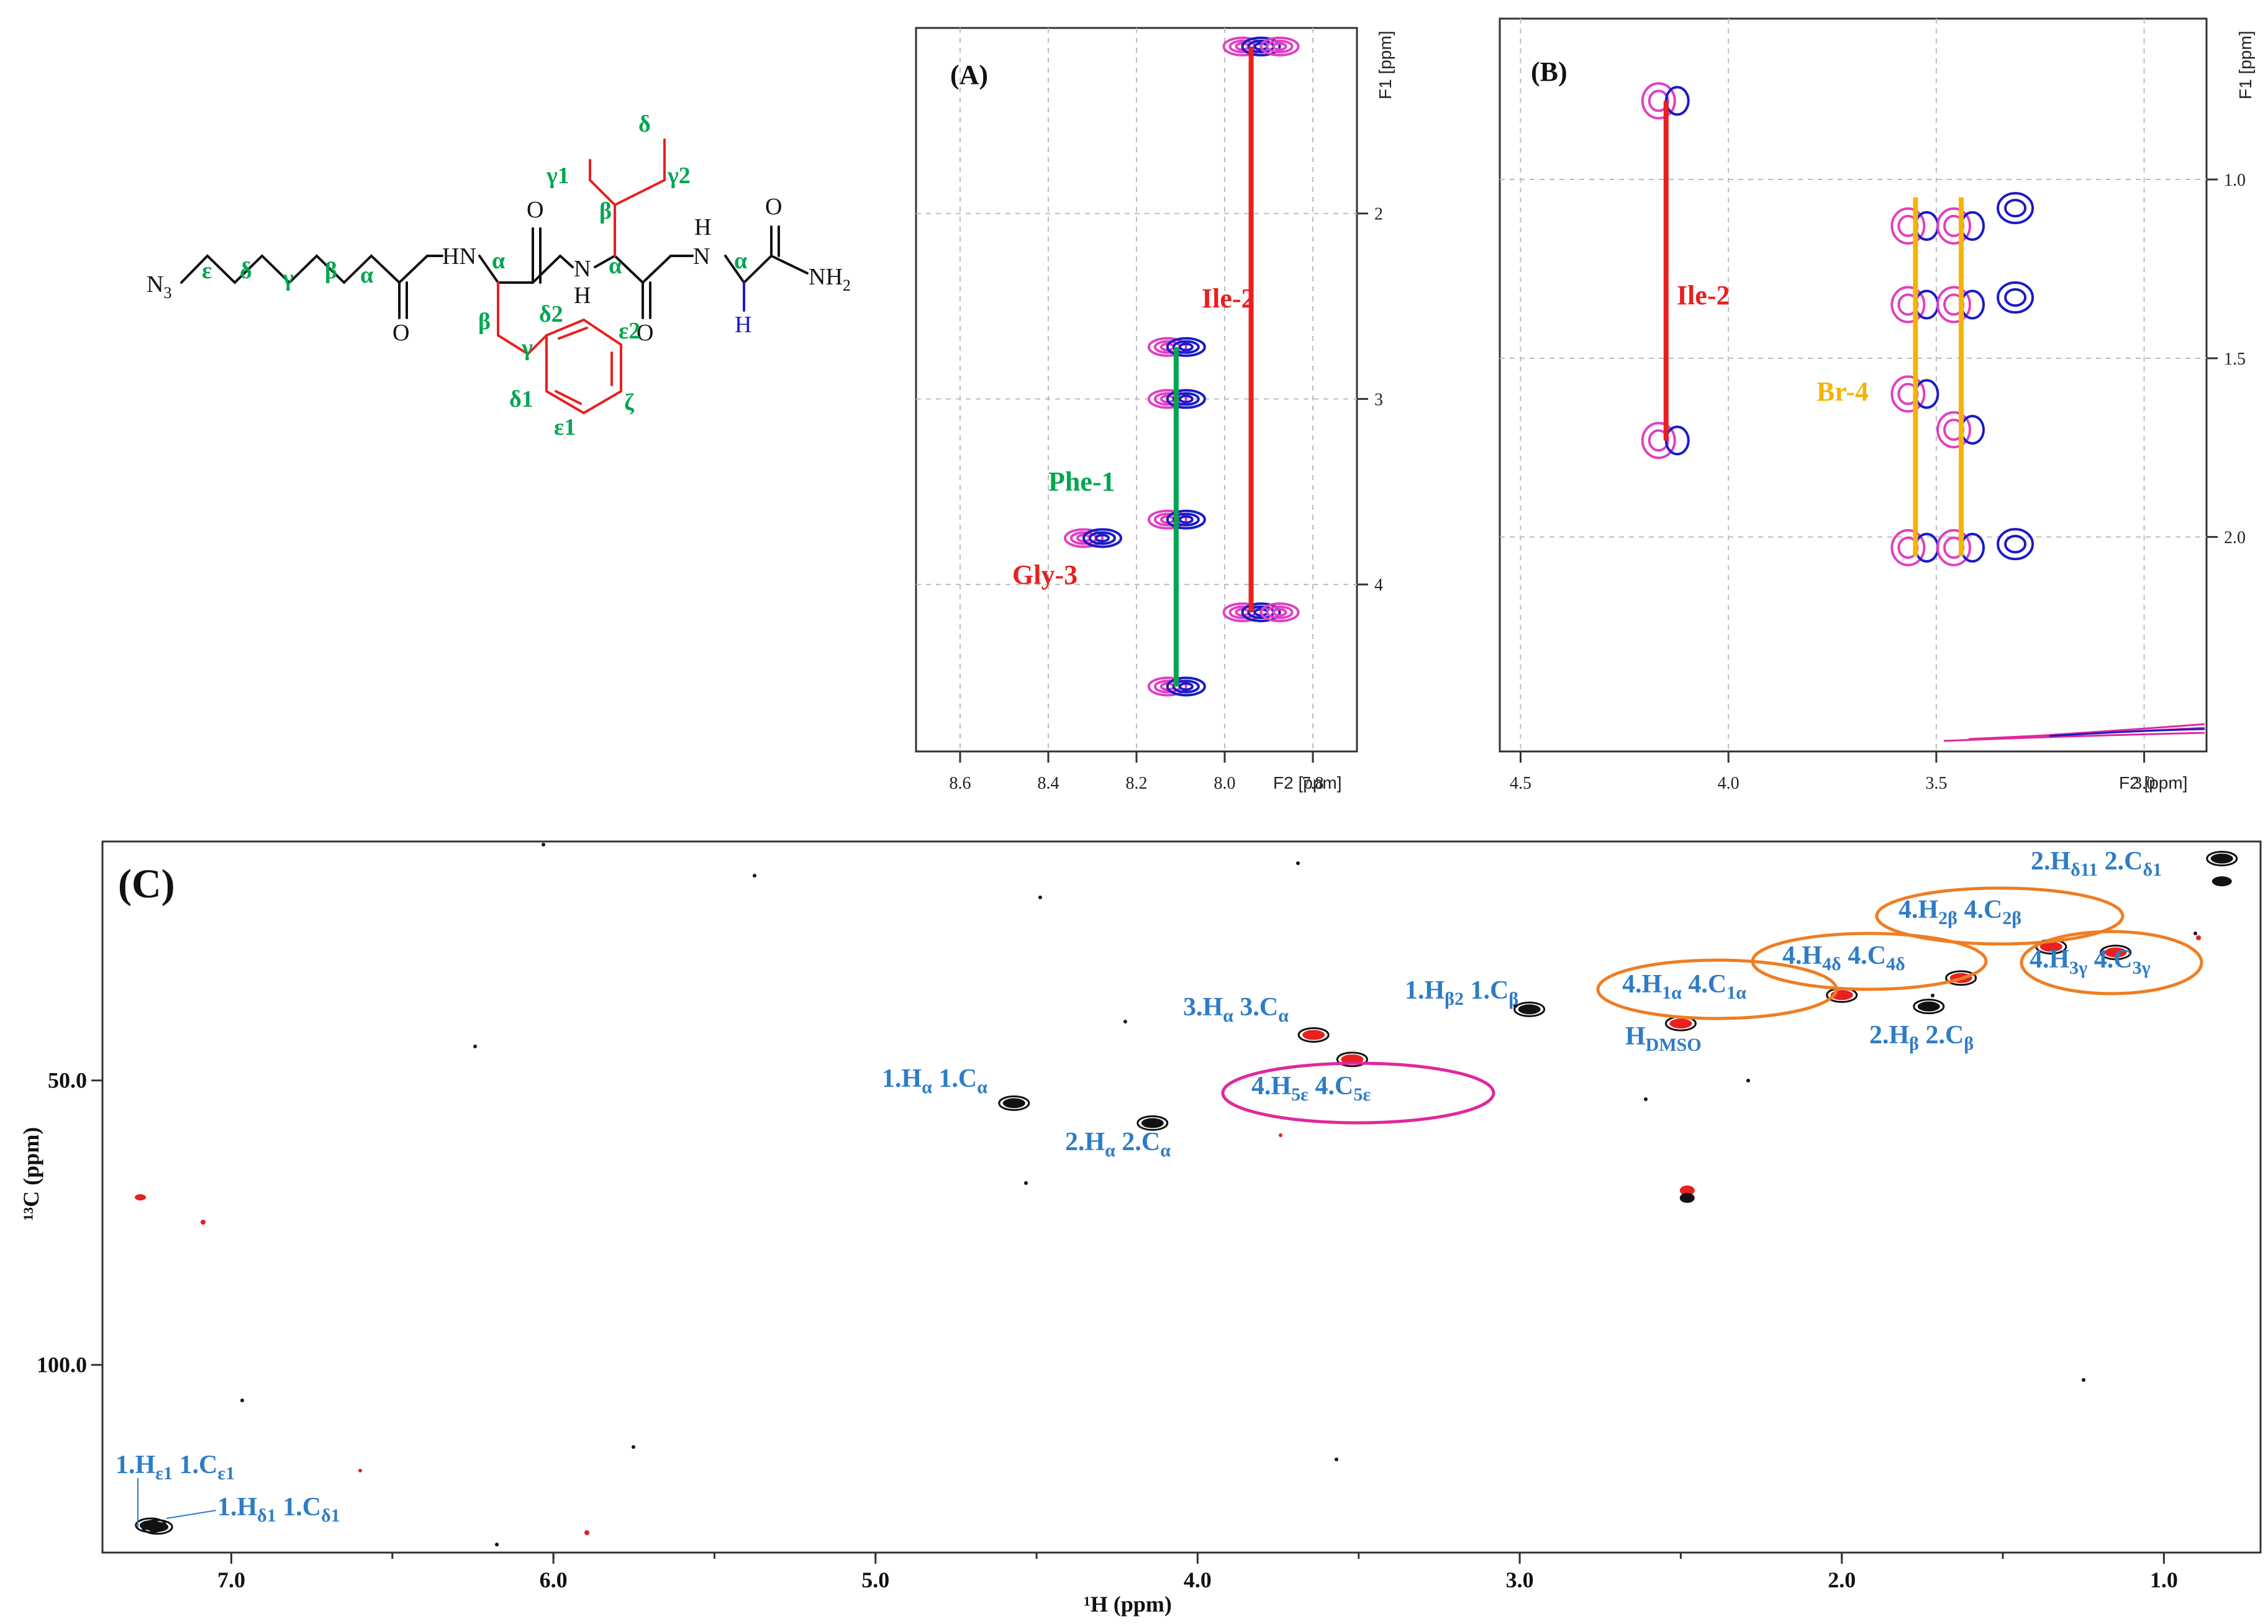  I want to click on label-hdmso: HDMSO, so click(1663, 1038).